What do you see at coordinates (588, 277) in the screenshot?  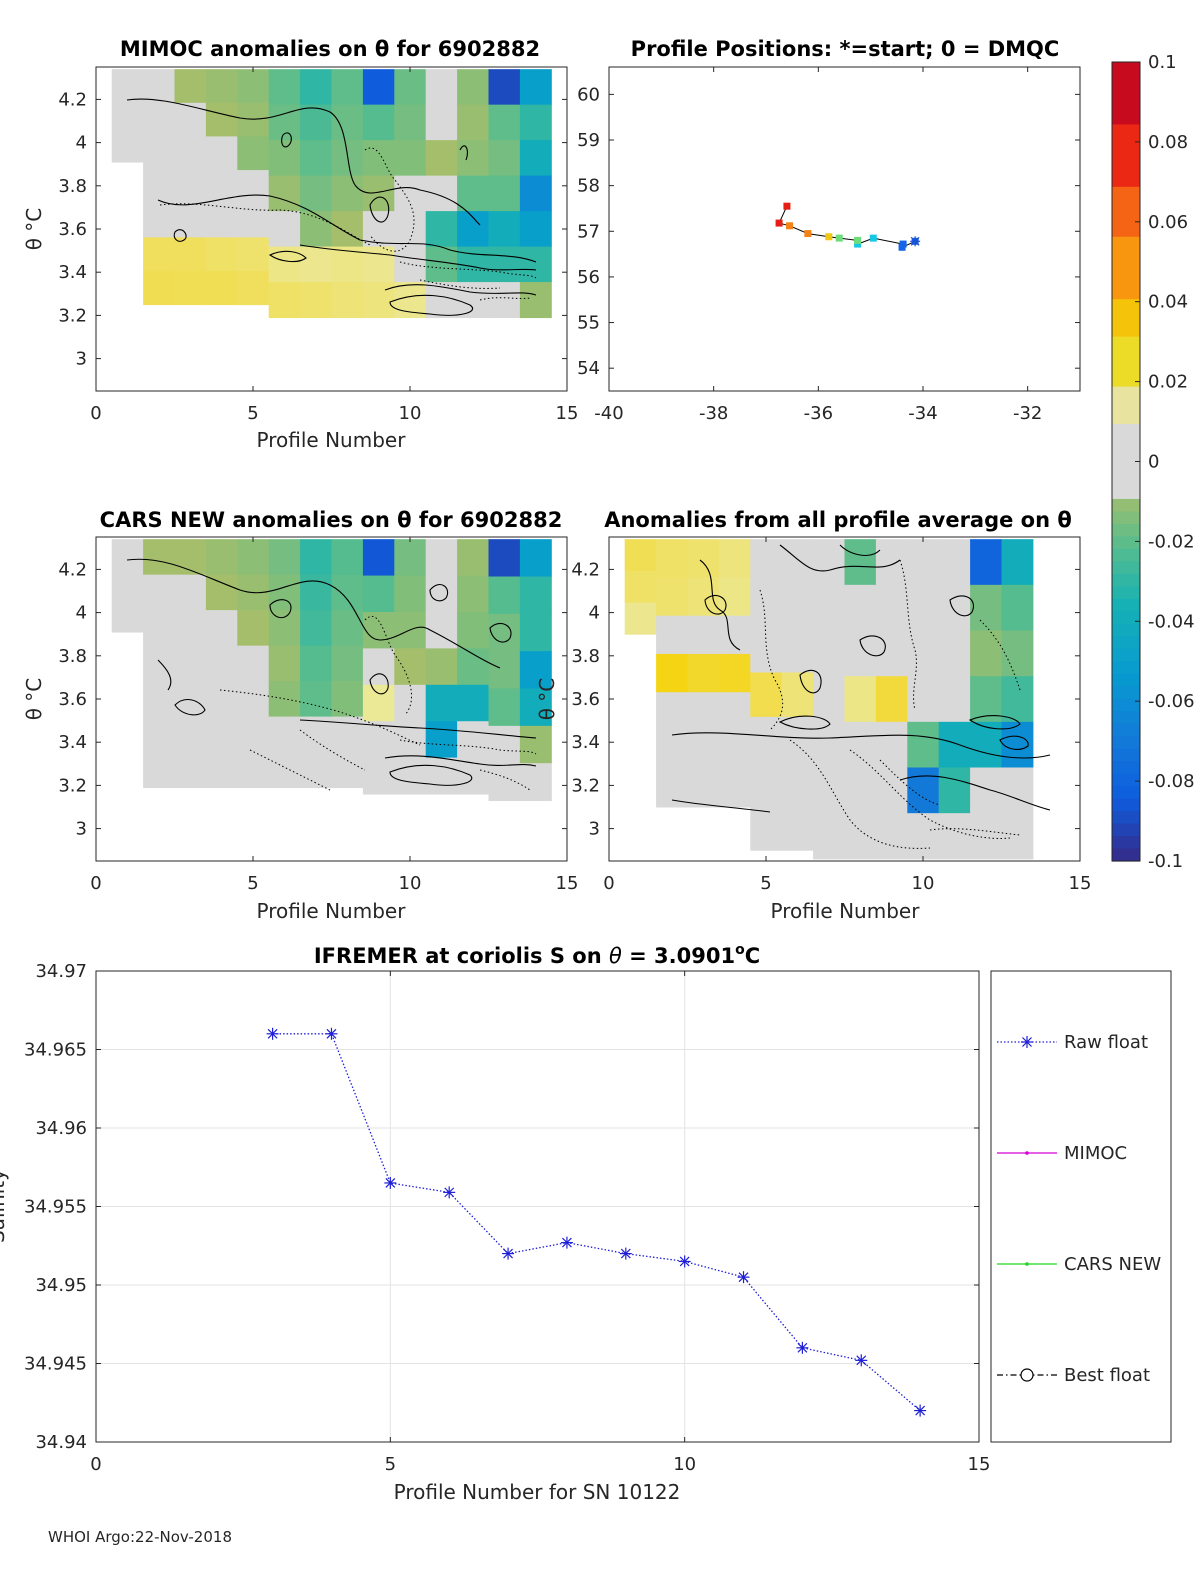 I see `y-tick-label: 56` at bounding box center [588, 277].